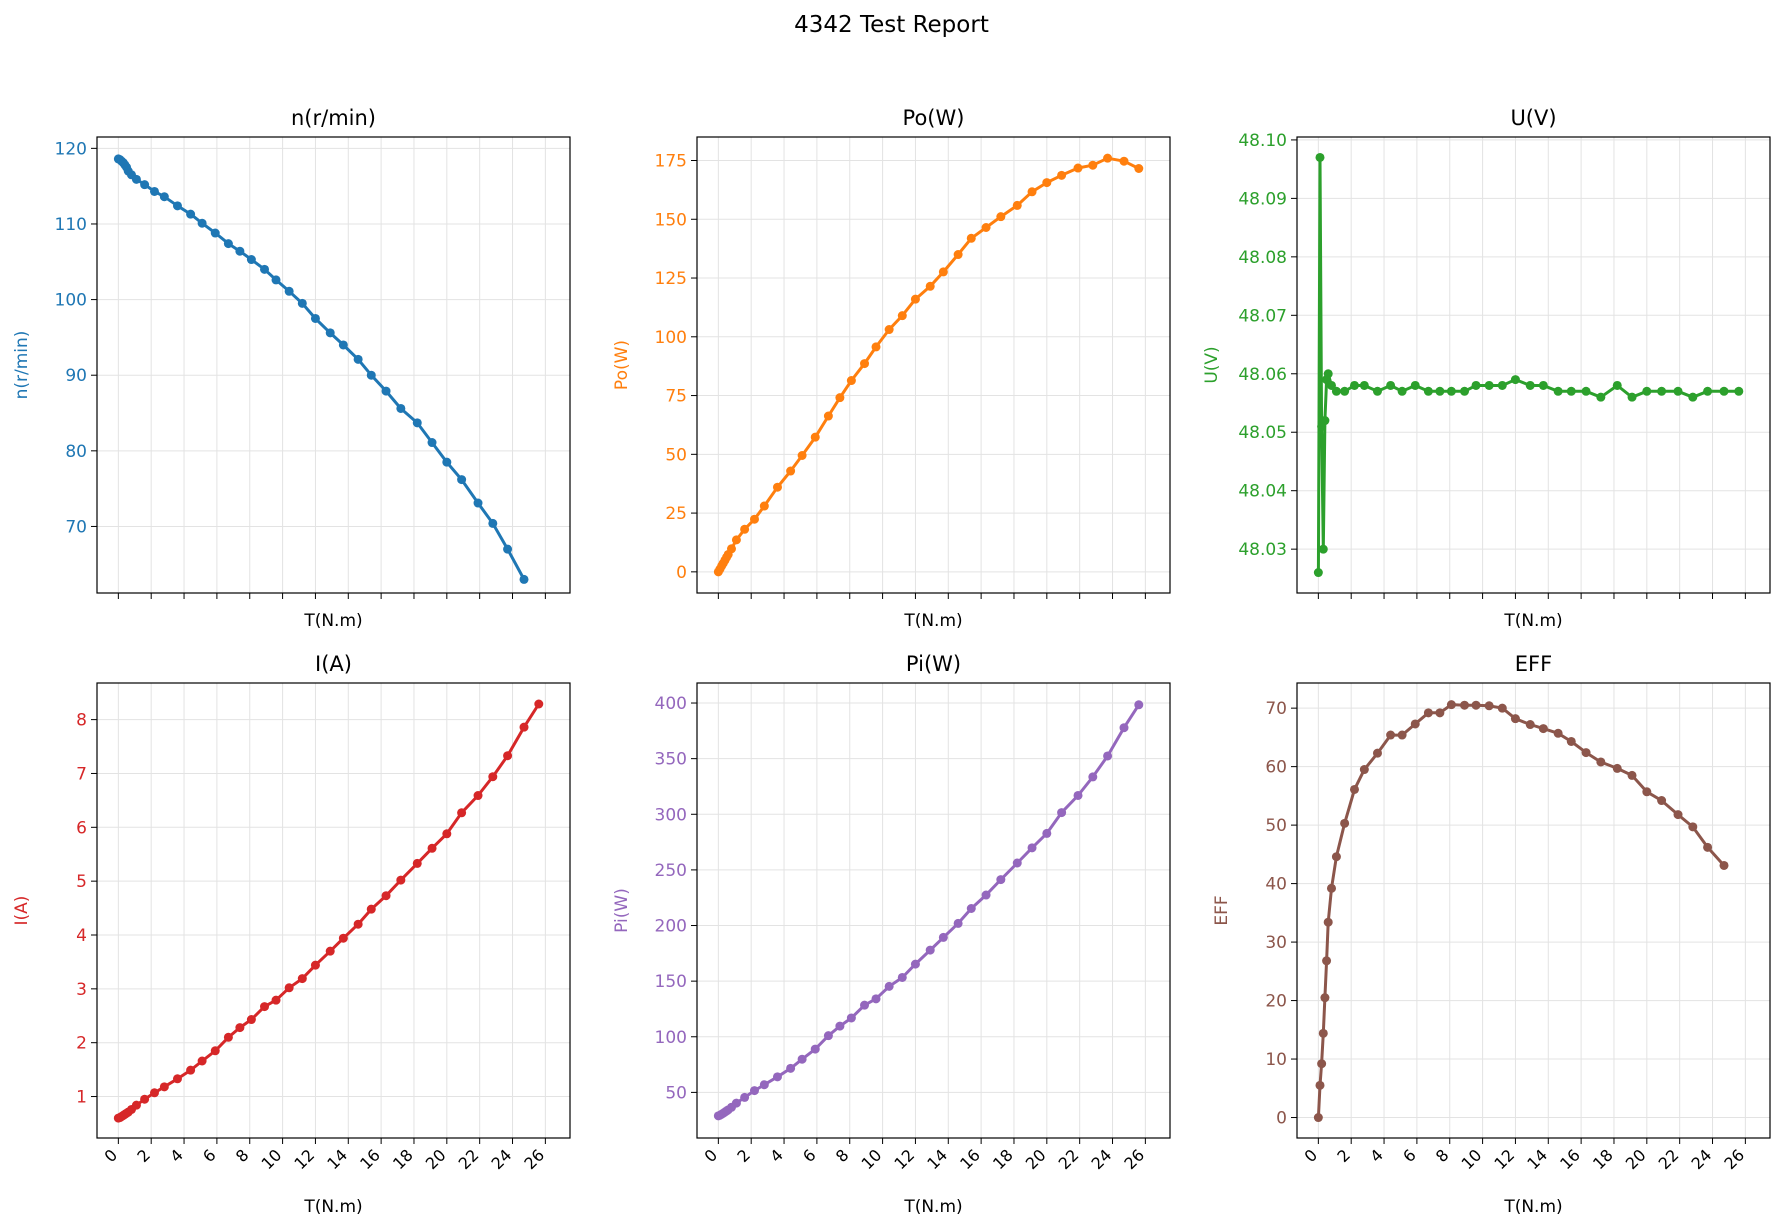 The height and width of the screenshot is (1229, 1783). I want to click on y-tick-label: 70, so click(76, 527).